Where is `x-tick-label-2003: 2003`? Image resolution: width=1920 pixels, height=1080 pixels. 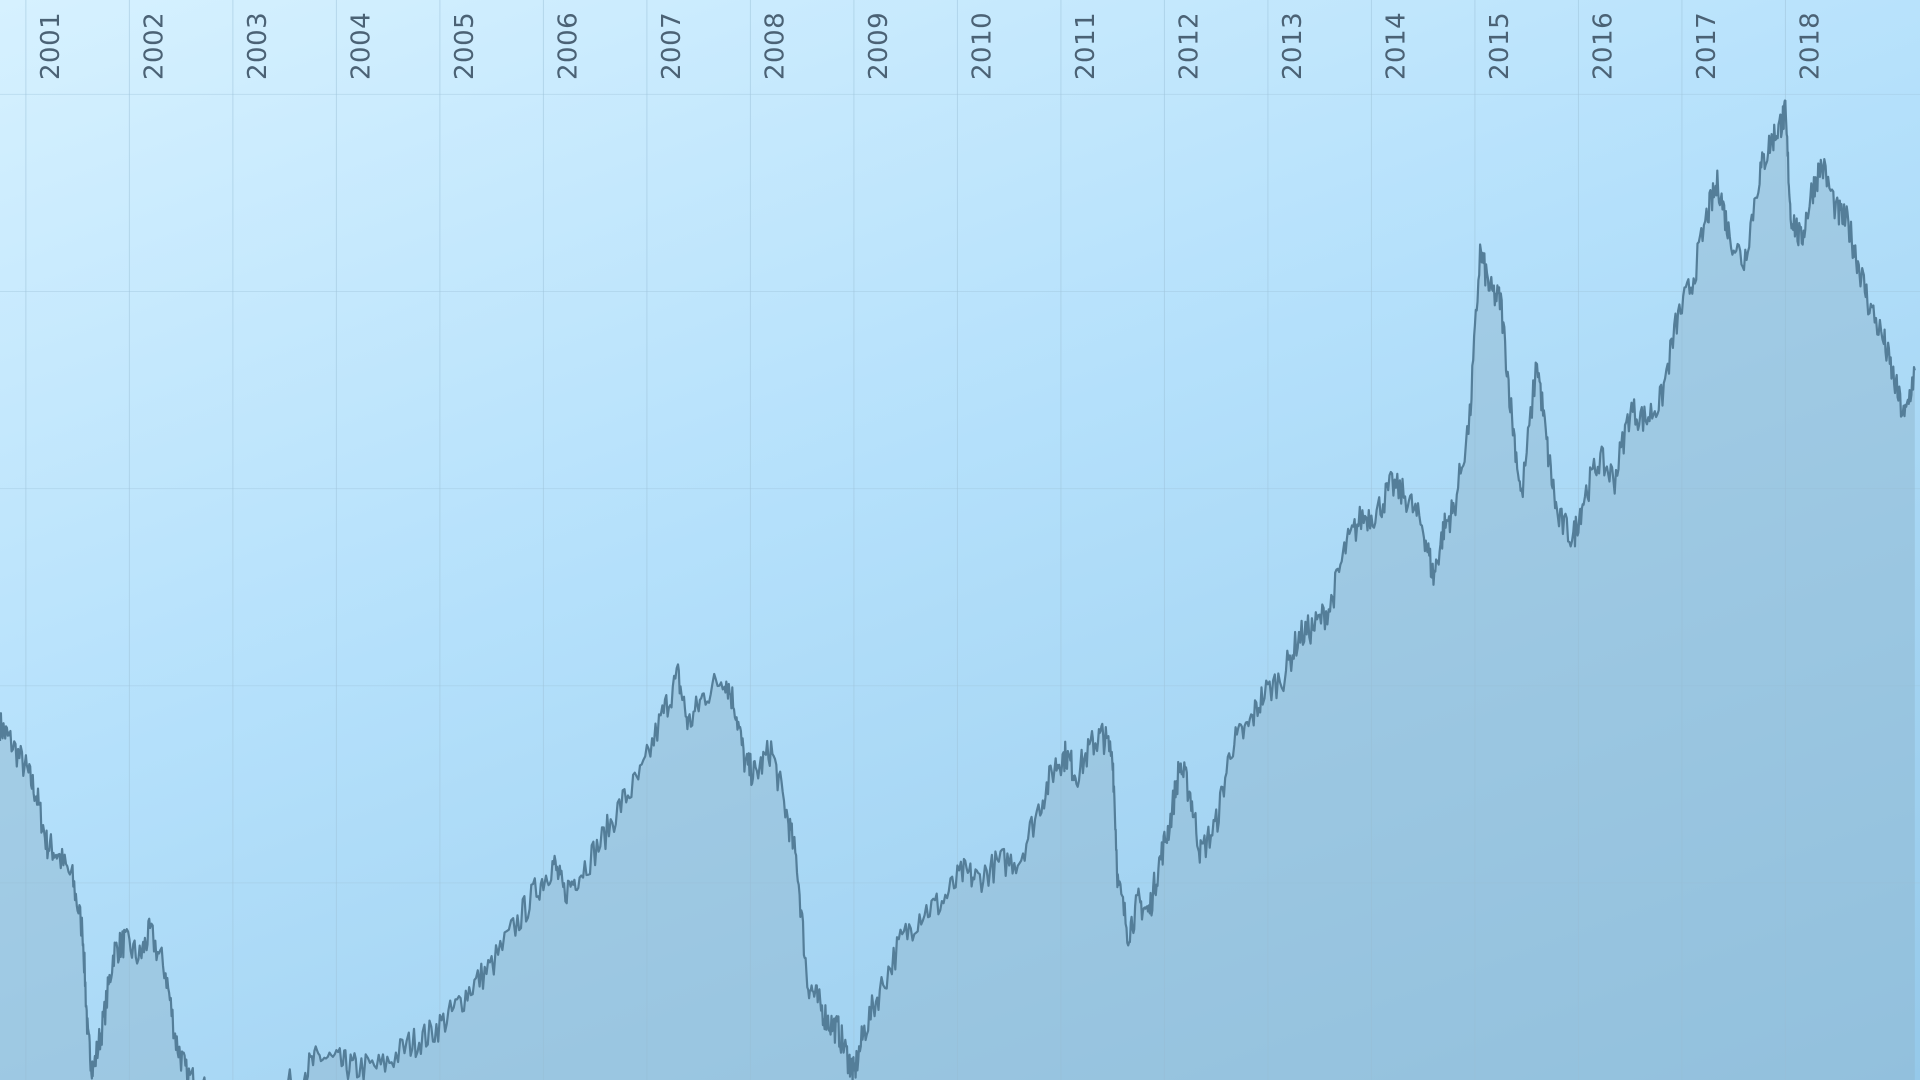
x-tick-label-2003: 2003 is located at coordinates (258, 46).